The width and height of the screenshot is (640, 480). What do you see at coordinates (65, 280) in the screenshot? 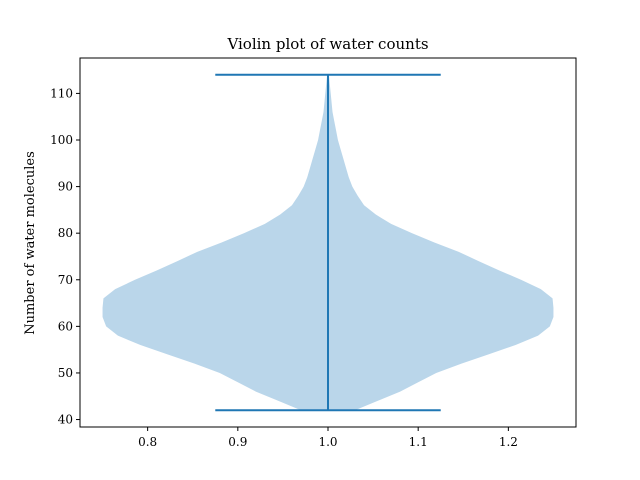
I see `y-tick-label: 70` at bounding box center [65, 280].